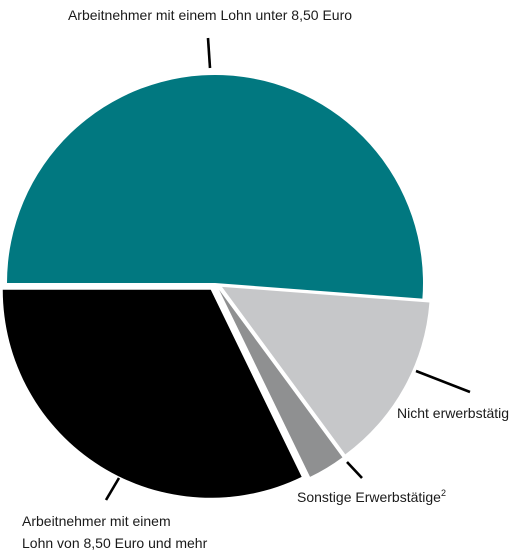 Image resolution: width=530 pixels, height=553 pixels. What do you see at coordinates (354, 470) in the screenshot?
I see `leader-line-other-employed` at bounding box center [354, 470].